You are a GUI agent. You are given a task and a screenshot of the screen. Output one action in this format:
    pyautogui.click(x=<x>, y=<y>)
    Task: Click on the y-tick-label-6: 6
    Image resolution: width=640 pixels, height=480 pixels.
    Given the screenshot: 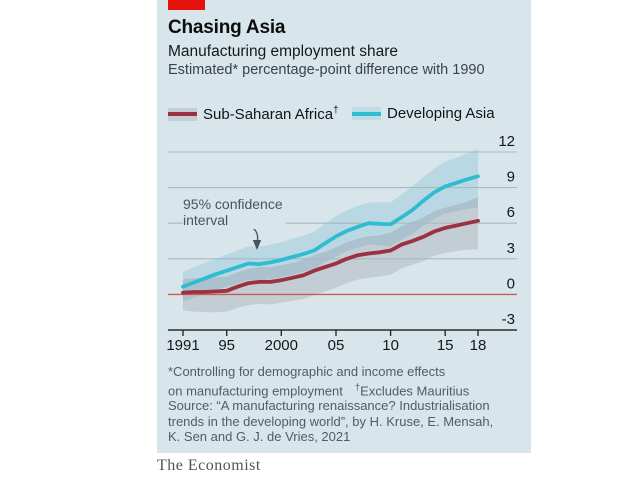 What is the action you would take?
    pyautogui.click(x=511, y=212)
    